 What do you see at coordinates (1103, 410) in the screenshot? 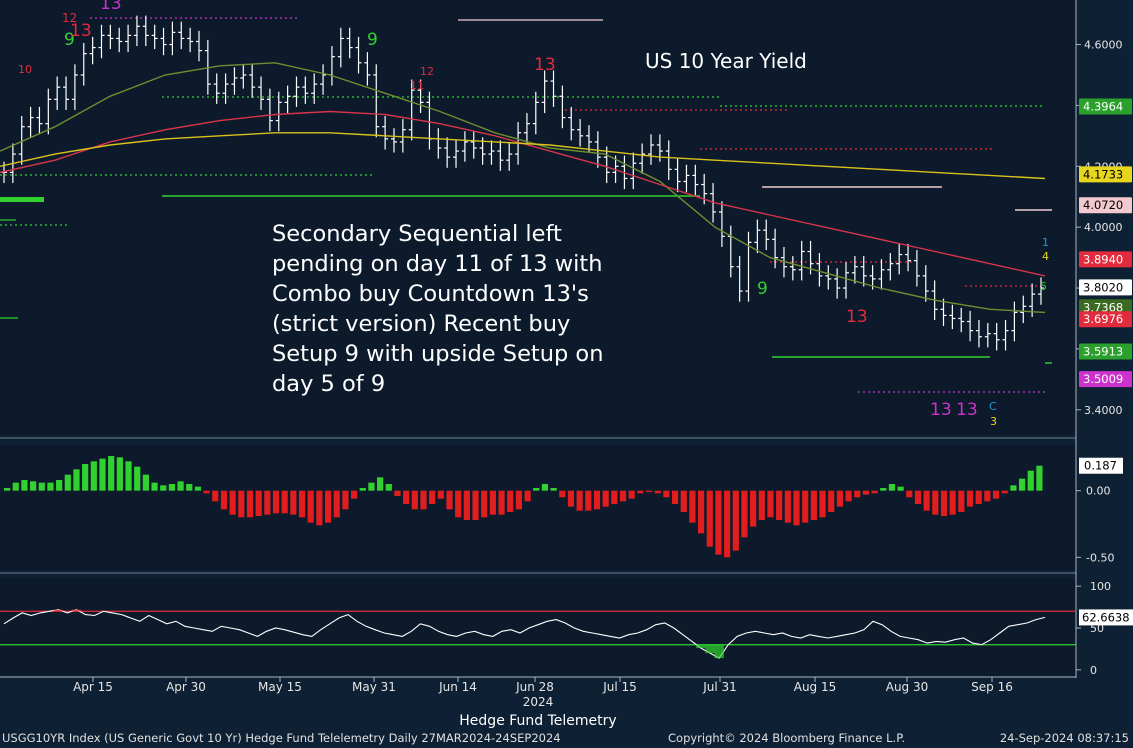
I see `price-tick-label: 3.4000` at bounding box center [1103, 410].